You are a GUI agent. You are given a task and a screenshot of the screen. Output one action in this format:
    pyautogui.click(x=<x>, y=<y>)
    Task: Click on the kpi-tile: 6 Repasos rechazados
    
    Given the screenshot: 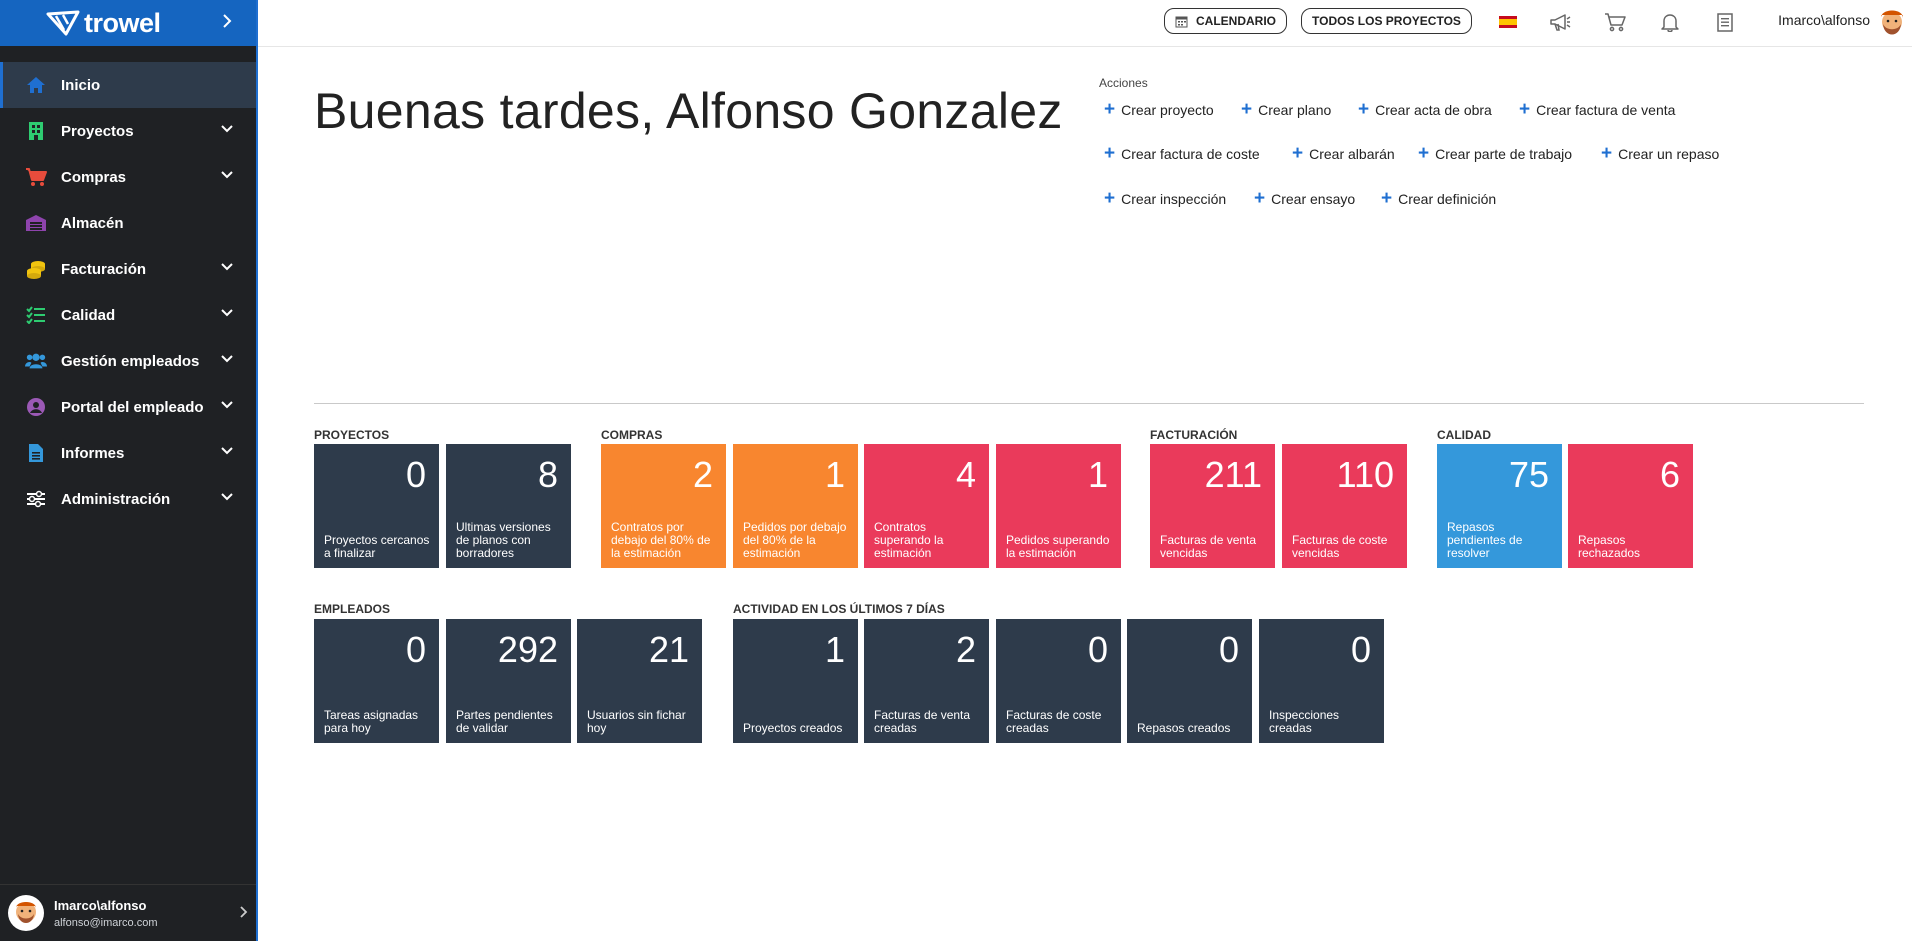 What is the action you would take?
    pyautogui.click(x=1630, y=506)
    